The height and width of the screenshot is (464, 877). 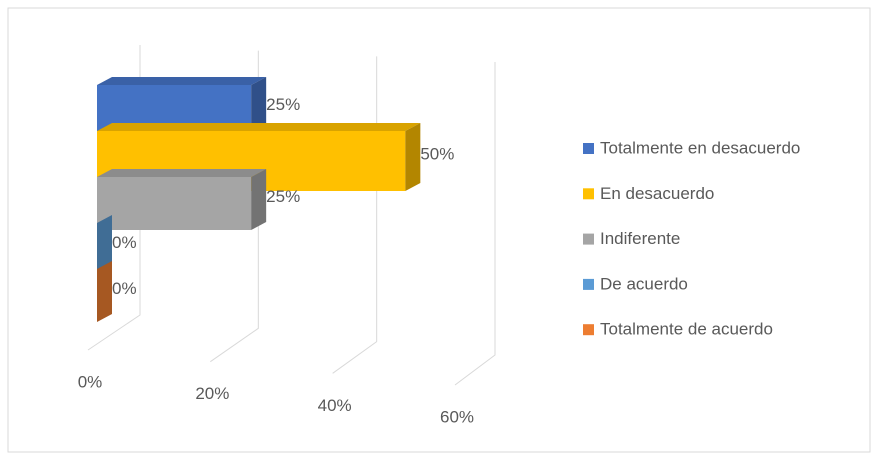 What do you see at coordinates (475, 224) in the screenshot?
I see `grid-line` at bounding box center [475, 224].